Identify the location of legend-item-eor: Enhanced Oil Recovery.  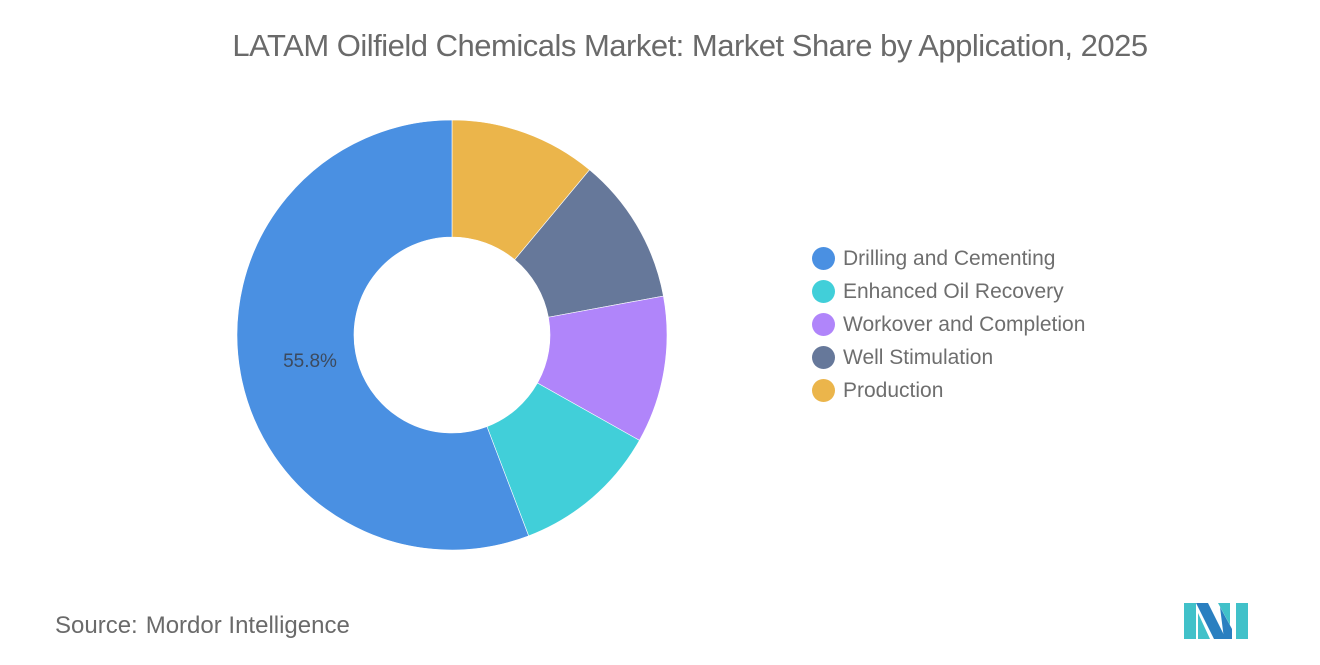
(948, 291).